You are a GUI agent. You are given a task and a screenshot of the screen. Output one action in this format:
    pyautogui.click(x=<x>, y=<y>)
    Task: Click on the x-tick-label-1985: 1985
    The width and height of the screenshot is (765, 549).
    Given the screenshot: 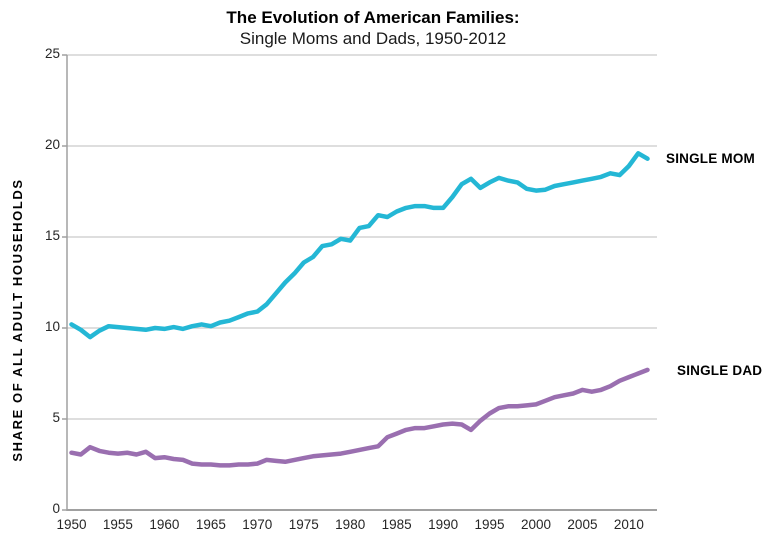 What is the action you would take?
    pyautogui.click(x=396, y=524)
    